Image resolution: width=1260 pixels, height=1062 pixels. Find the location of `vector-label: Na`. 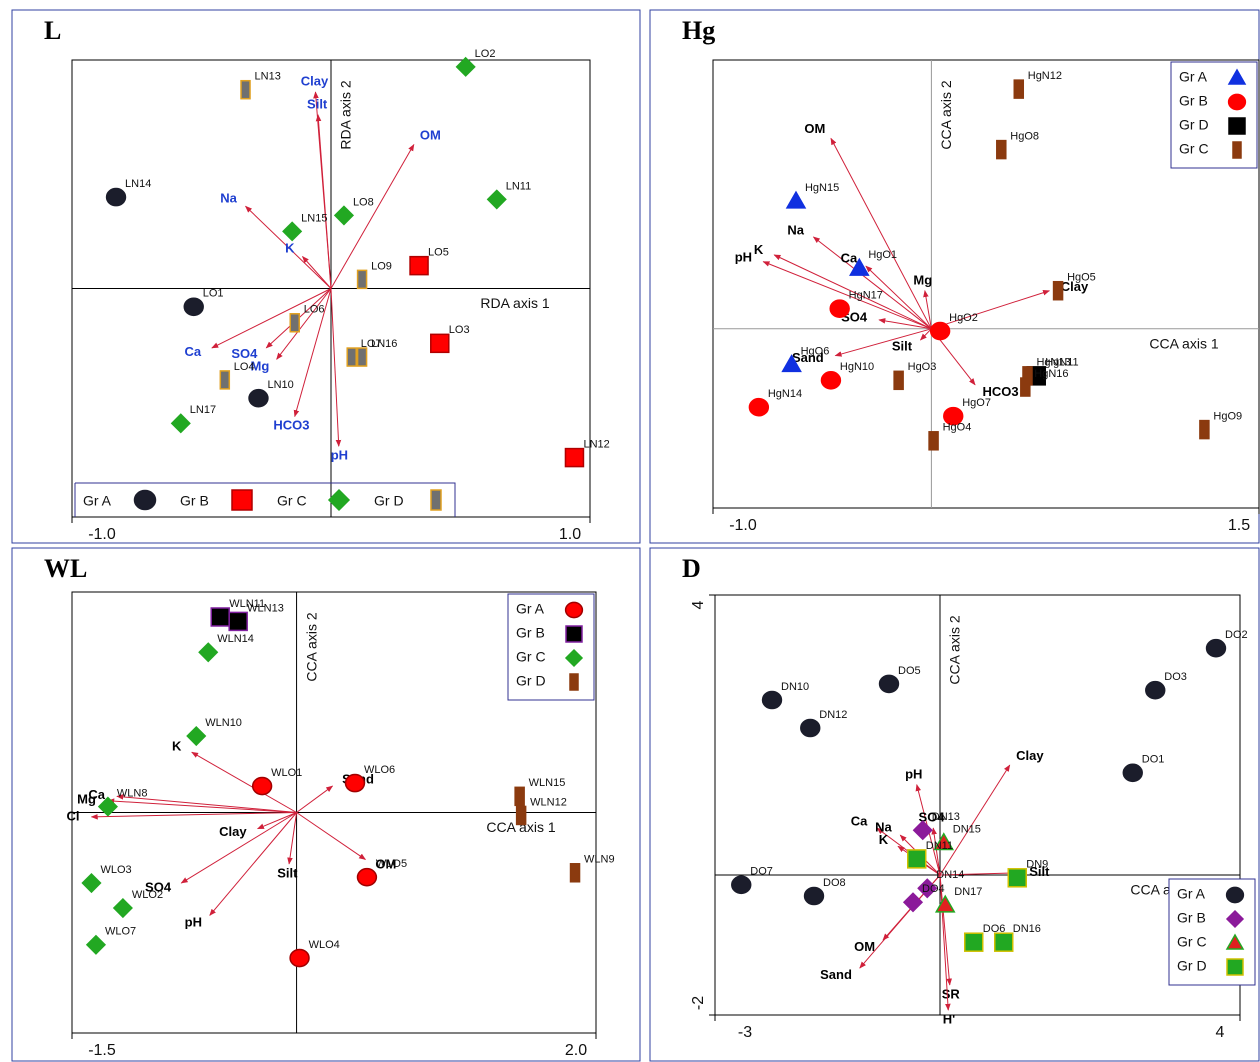

vector-label: Na is located at coordinates (795, 229).